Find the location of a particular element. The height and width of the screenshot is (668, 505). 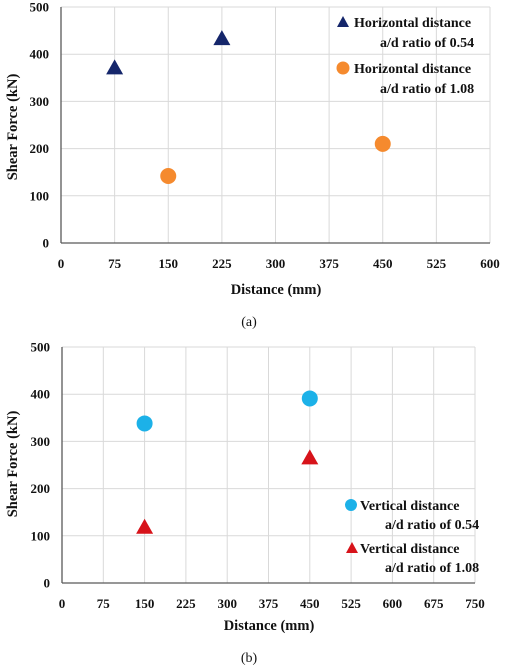

chart-b-data-points is located at coordinates (227, 462).